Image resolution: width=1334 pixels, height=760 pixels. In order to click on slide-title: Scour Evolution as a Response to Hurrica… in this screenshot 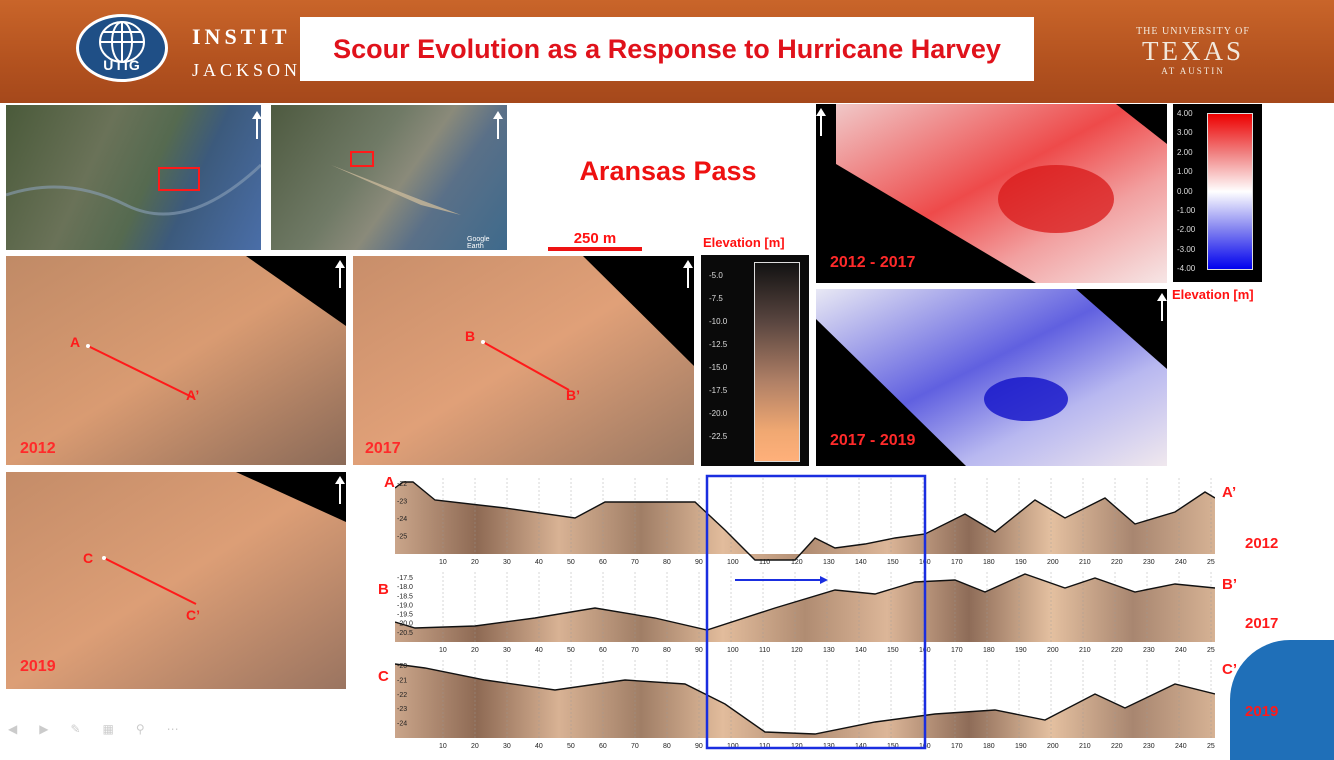, I will do `click(667, 49)`.